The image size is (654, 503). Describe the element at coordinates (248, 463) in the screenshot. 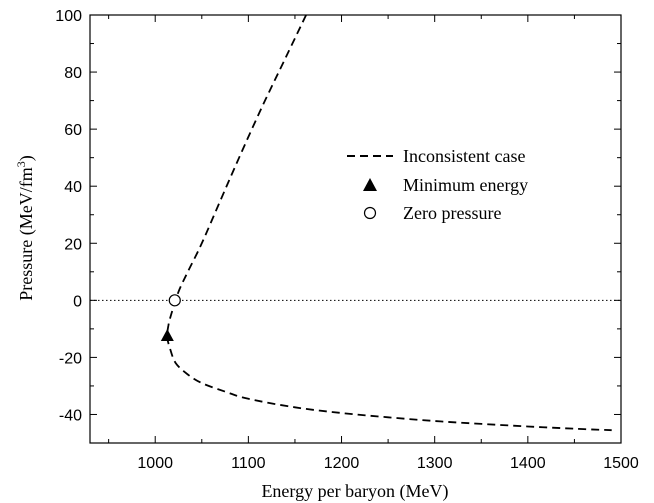

I see `x-tick-label: 1100` at that location.